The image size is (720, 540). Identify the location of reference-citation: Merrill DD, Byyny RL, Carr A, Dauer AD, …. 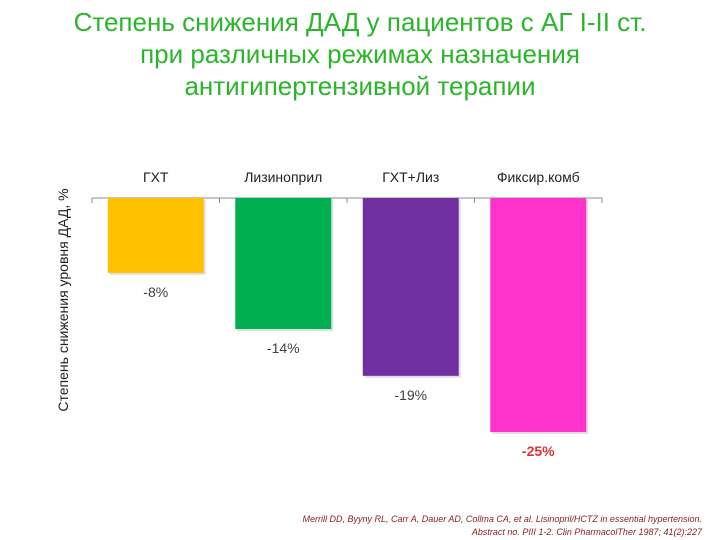
(442, 526).